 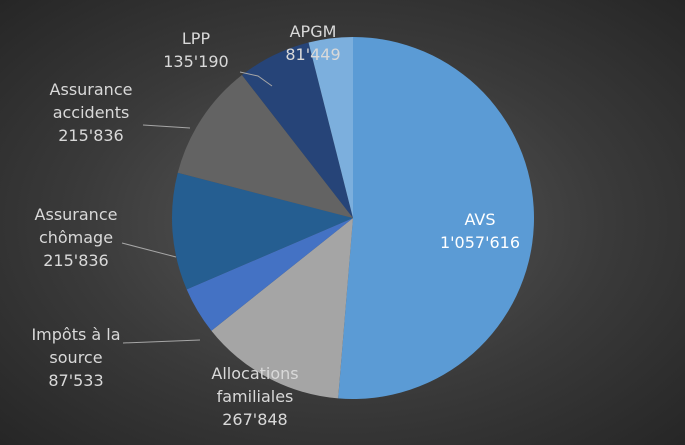 What do you see at coordinates (91, 101) in the screenshot?
I see `label-name: Assurance accidents` at bounding box center [91, 101].